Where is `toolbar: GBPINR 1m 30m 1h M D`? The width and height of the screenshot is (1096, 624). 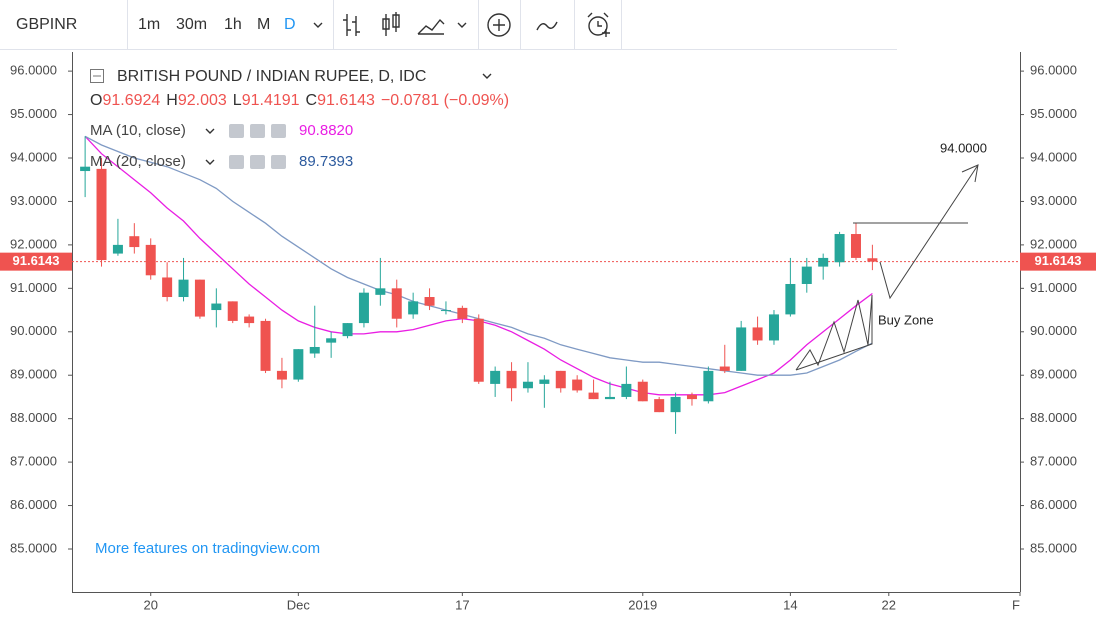 toolbar: GBPINR 1m 30m 1h M D is located at coordinates (448, 25).